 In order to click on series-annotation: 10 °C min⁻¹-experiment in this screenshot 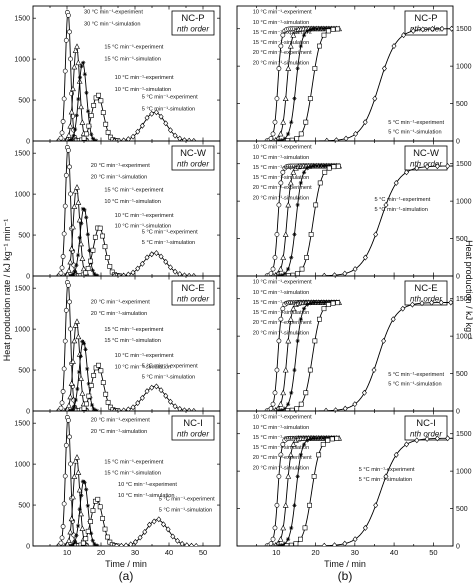, I will do `click(144, 216)`.